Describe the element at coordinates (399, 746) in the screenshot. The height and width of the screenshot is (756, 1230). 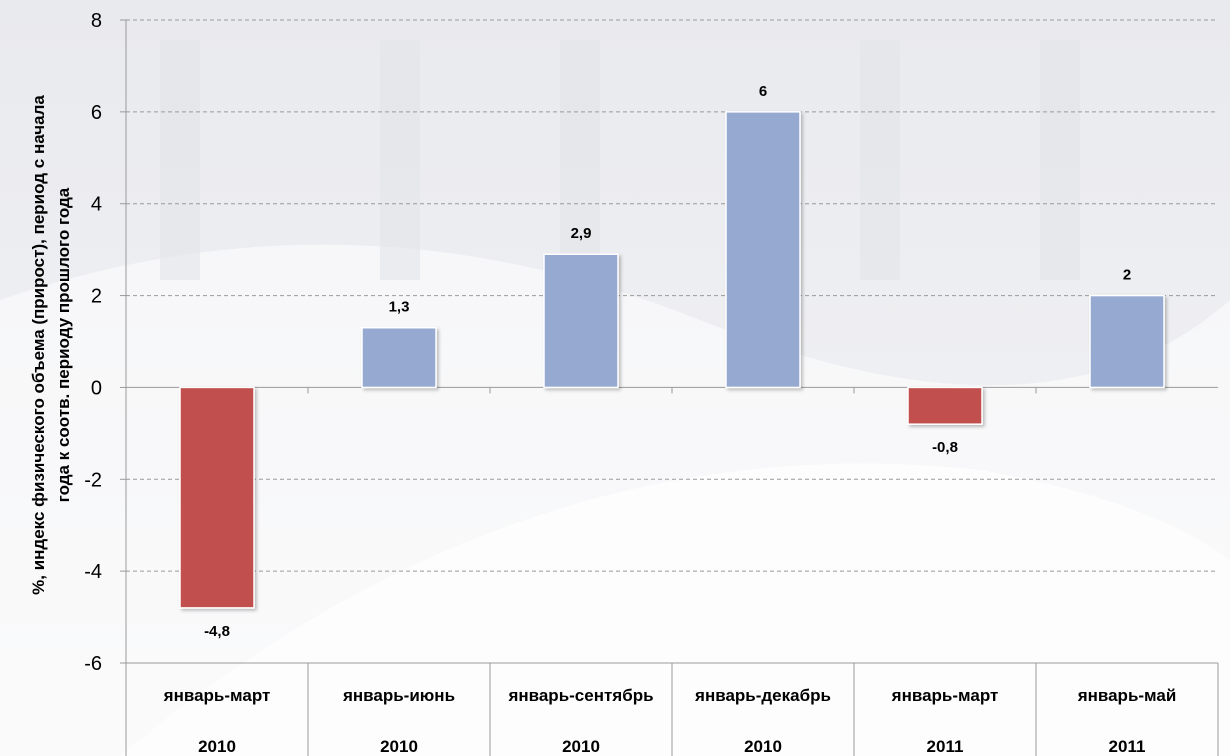
I see `category-label-1-year: 2010` at that location.